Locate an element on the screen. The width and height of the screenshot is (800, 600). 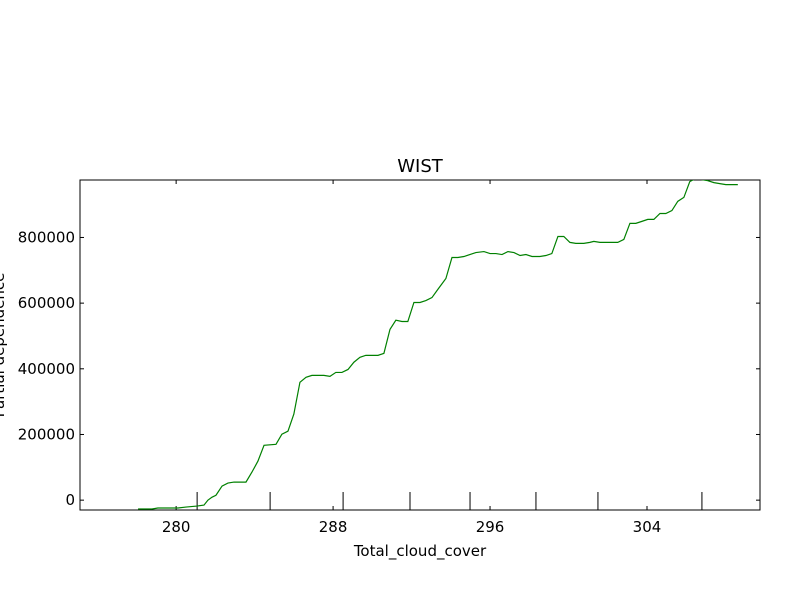
y-tick-label: 800000 is located at coordinates (46, 237).